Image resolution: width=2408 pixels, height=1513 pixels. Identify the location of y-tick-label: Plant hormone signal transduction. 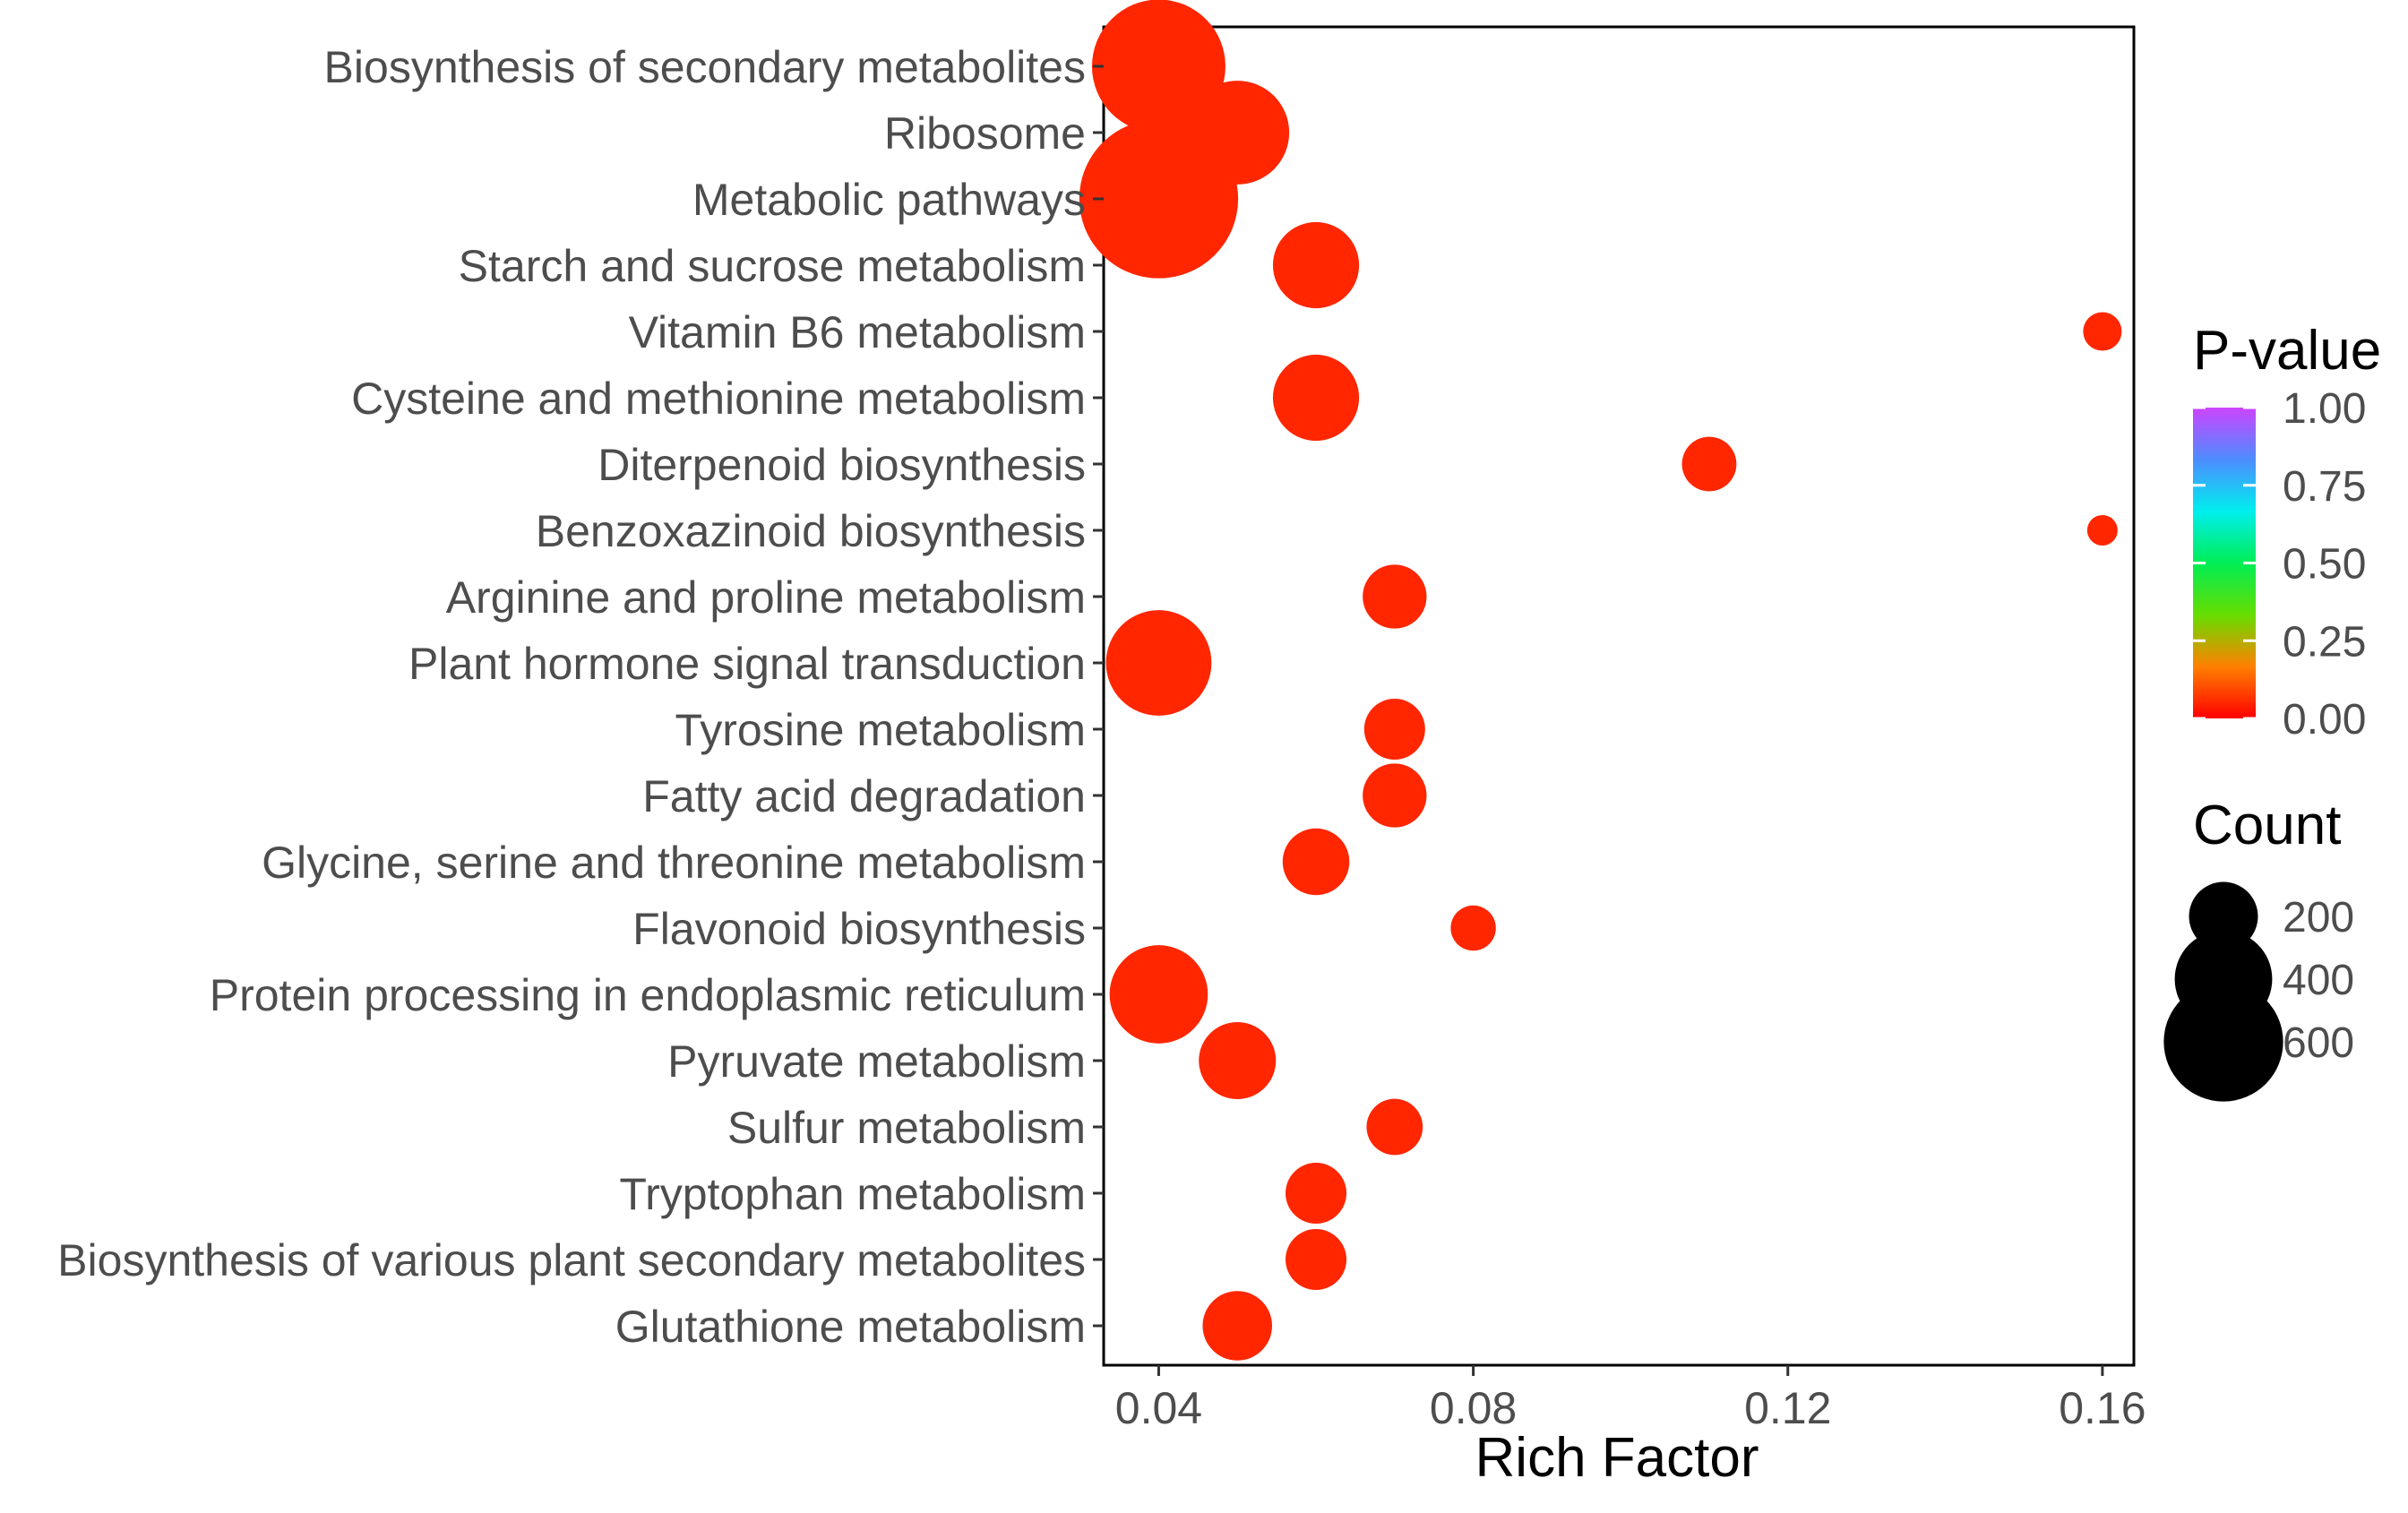
(747, 664).